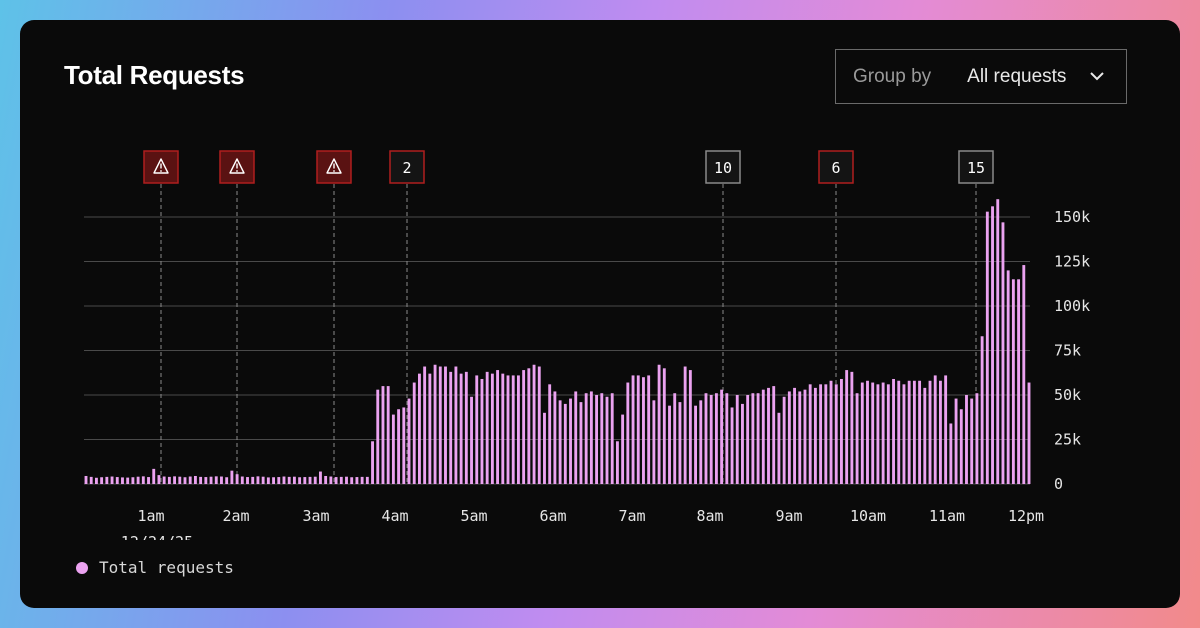  Describe the element at coordinates (836, 167) in the screenshot. I see `alert-marker: 6` at that location.